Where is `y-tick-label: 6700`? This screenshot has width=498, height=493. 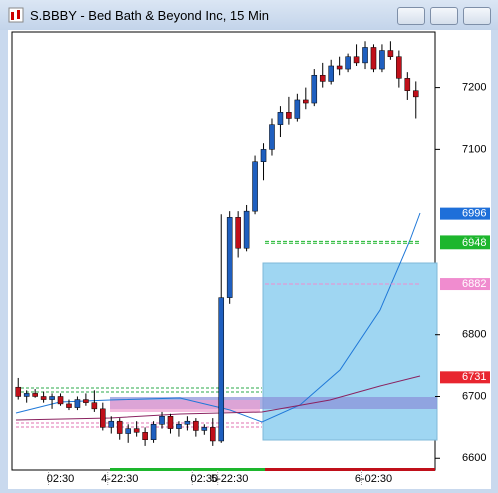 y-tick-label: 6700 is located at coordinates (474, 396).